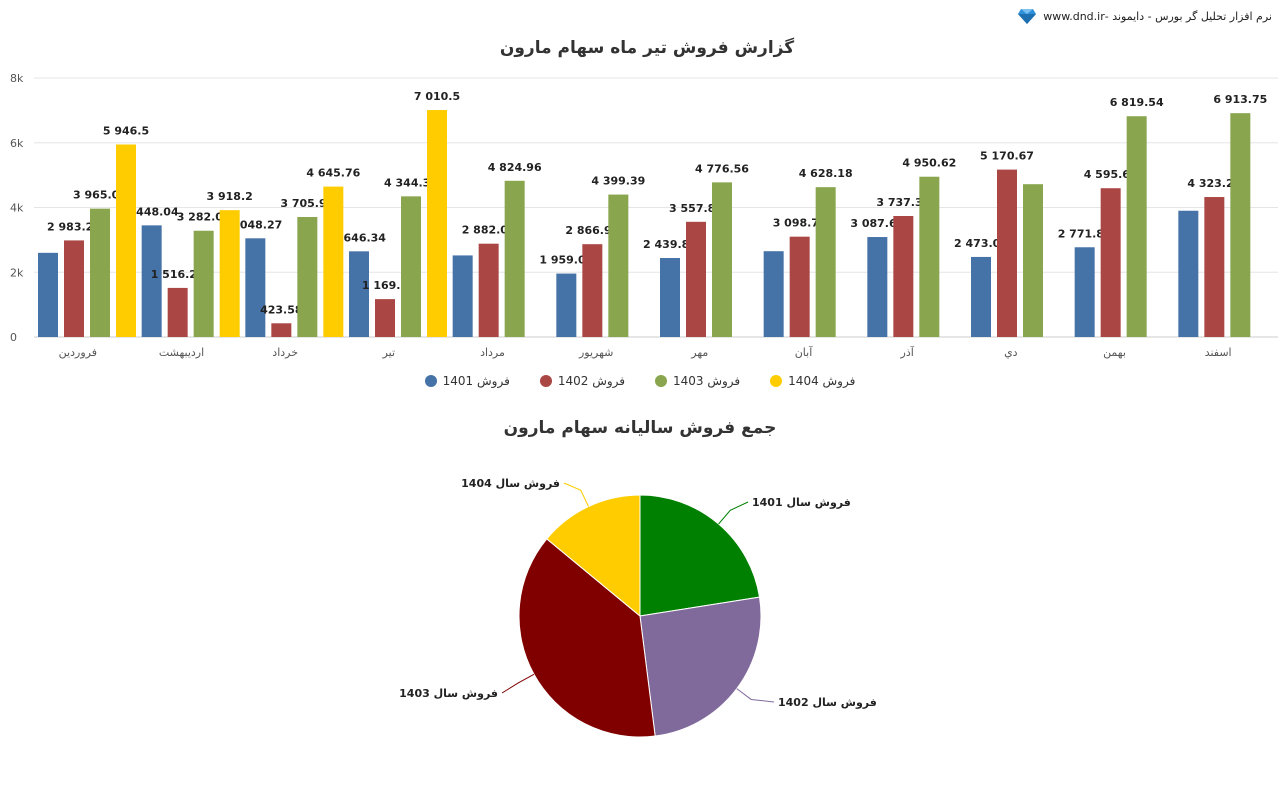 The width and height of the screenshot is (1280, 790). What do you see at coordinates (333, 173) in the screenshot?
I see `data-label: 4 645.76` at bounding box center [333, 173].